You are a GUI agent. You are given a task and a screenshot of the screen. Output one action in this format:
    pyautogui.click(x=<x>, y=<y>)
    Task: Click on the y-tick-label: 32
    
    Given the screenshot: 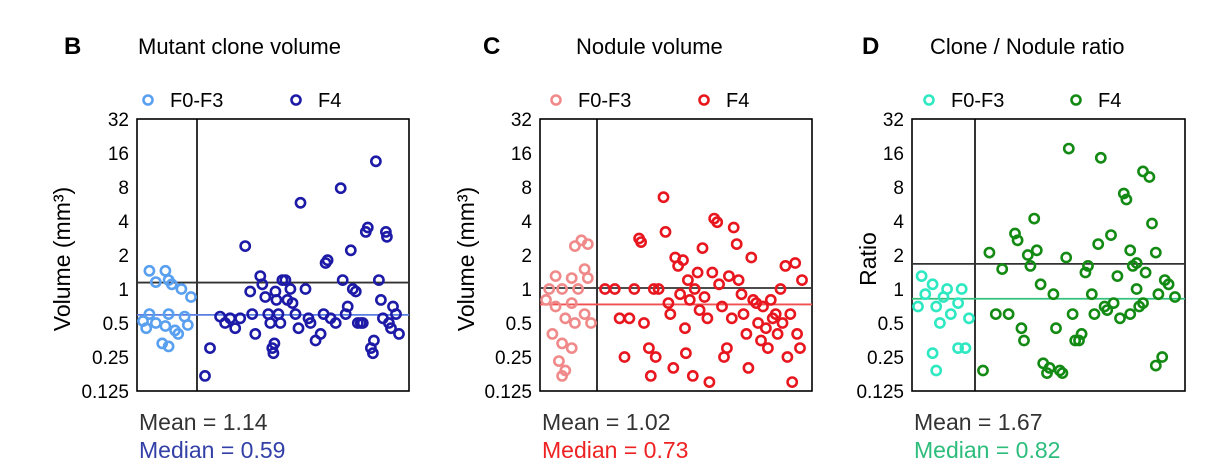 What is the action you would take?
    pyautogui.click(x=893, y=120)
    